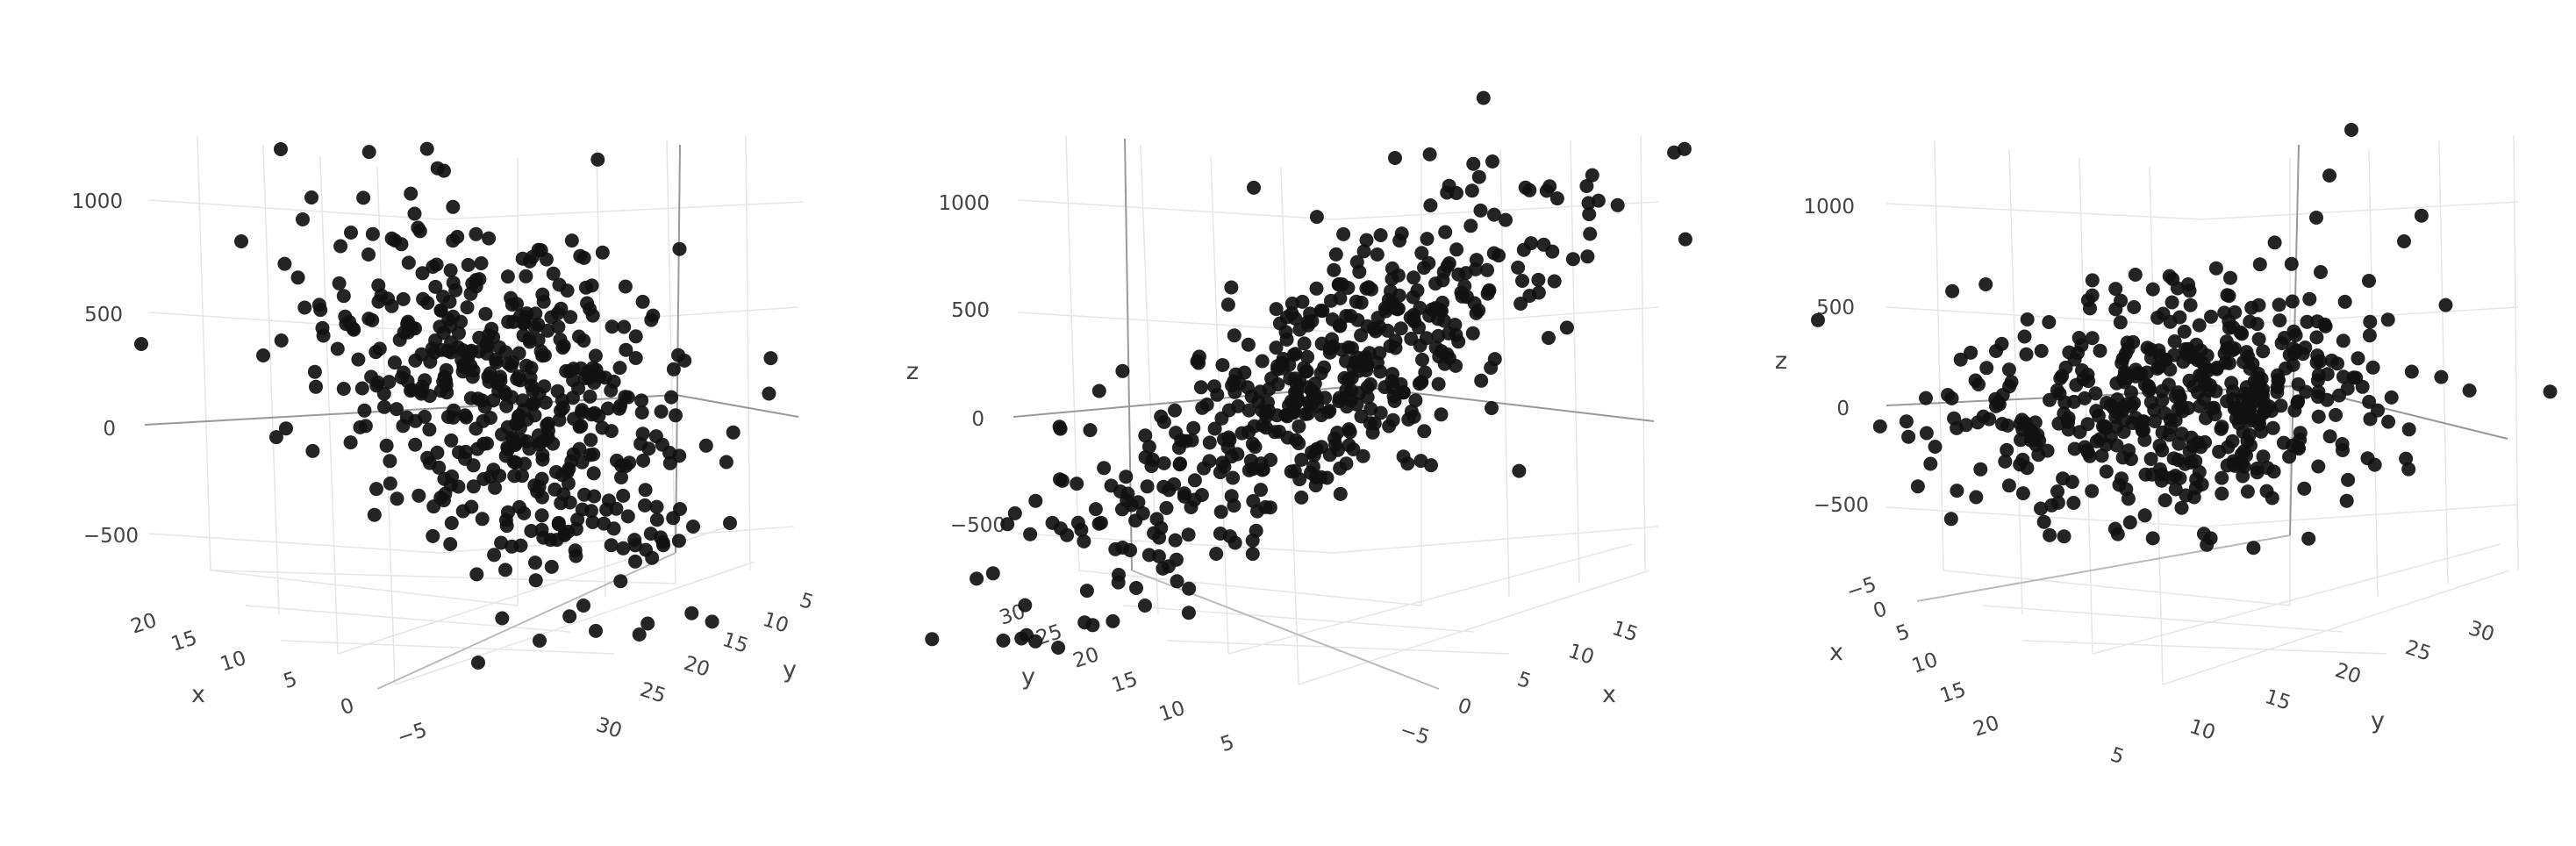  Describe the element at coordinates (412, 734) in the screenshot. I see `panel-1-x-tick: −5` at that location.